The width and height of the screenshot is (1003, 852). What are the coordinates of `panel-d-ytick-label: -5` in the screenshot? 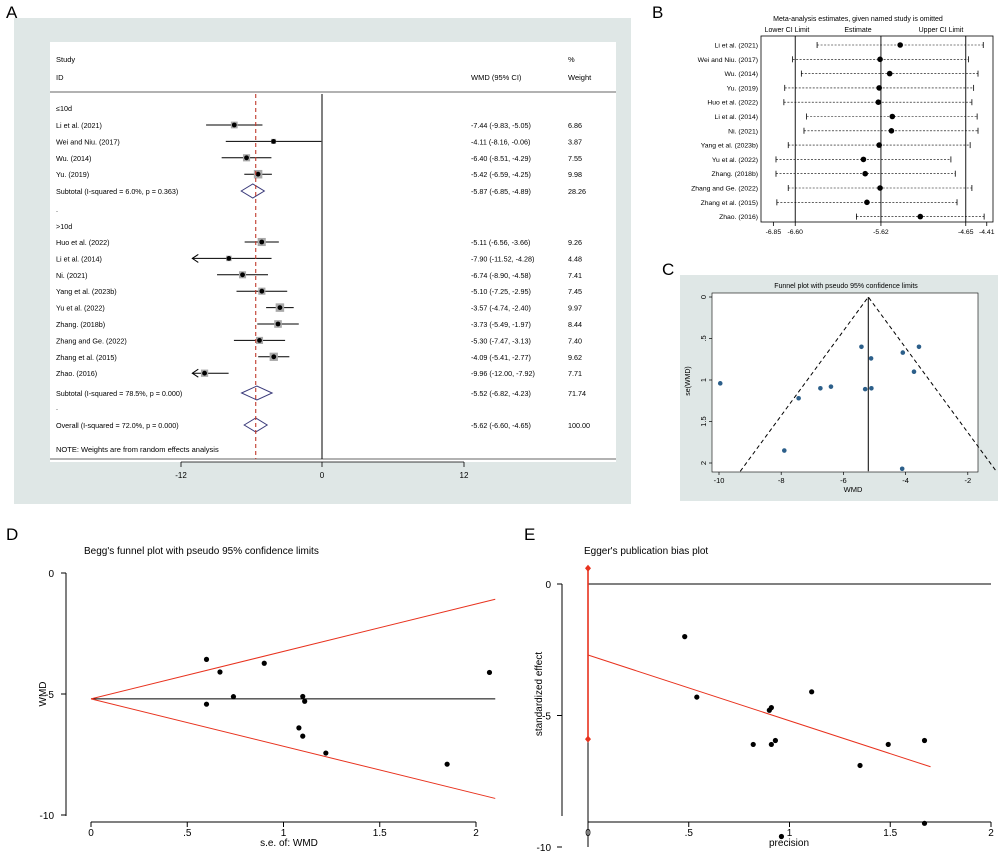 It's located at (49, 695).